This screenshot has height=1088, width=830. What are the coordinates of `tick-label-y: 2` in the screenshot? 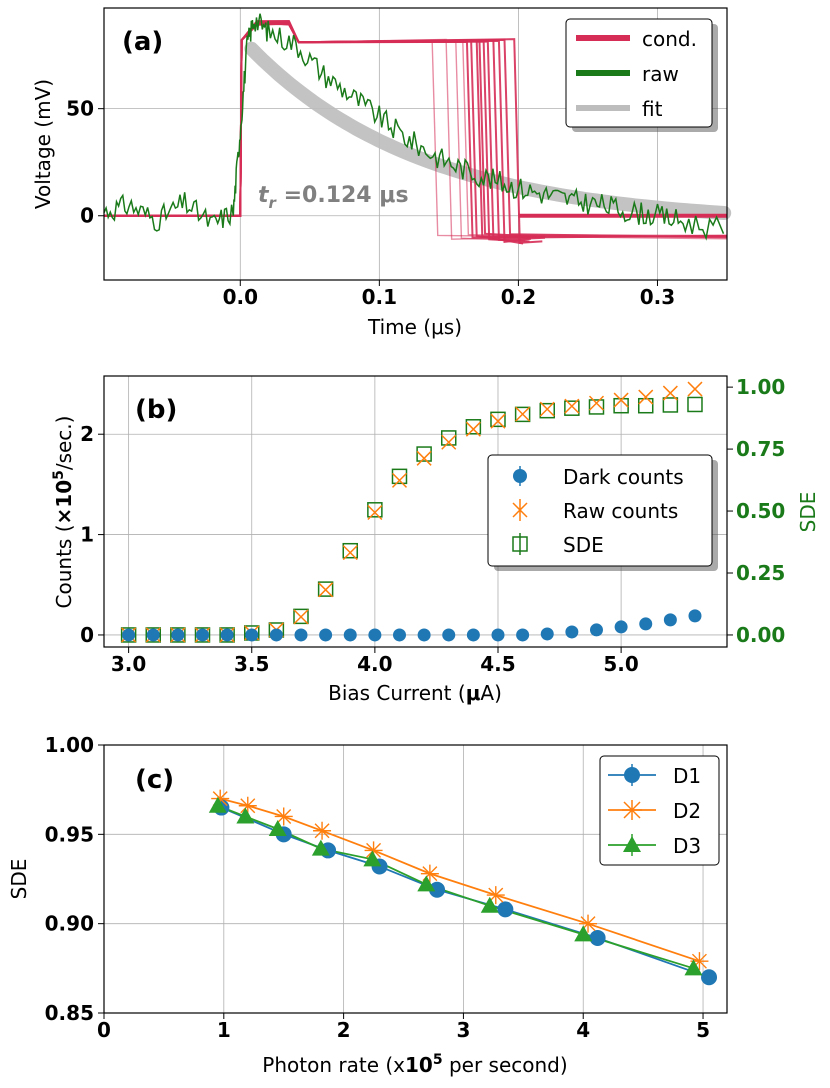 It's located at (87, 434).